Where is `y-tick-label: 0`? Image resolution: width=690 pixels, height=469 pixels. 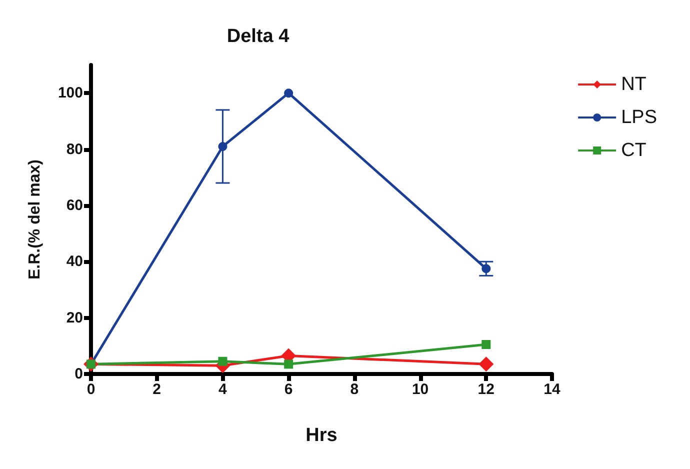 y-tick-label: 0 is located at coordinates (78, 374).